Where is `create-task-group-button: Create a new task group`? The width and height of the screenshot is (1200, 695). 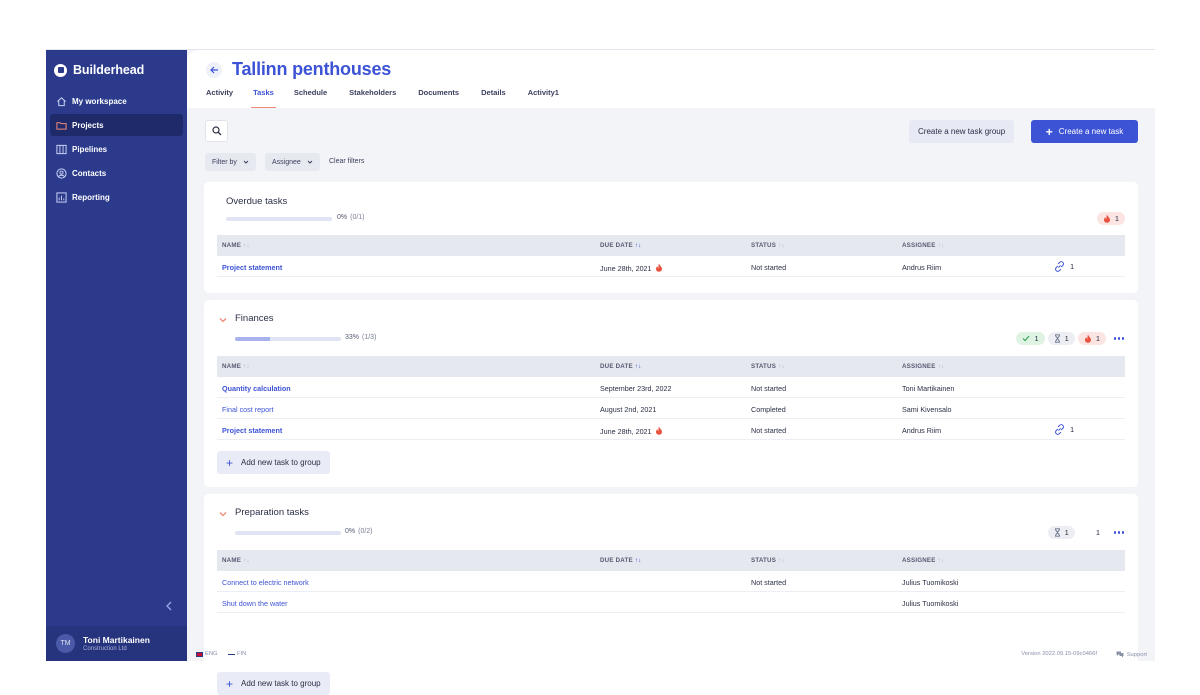
create-task-group-button: Create a new task group is located at coordinates (962, 131).